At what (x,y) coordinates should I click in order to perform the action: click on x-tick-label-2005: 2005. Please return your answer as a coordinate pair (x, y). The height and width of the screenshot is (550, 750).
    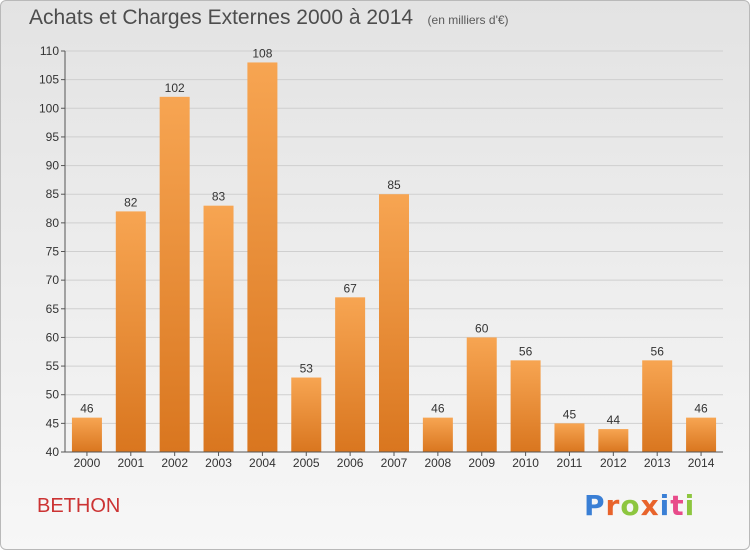
    Looking at the image, I should click on (306, 463).